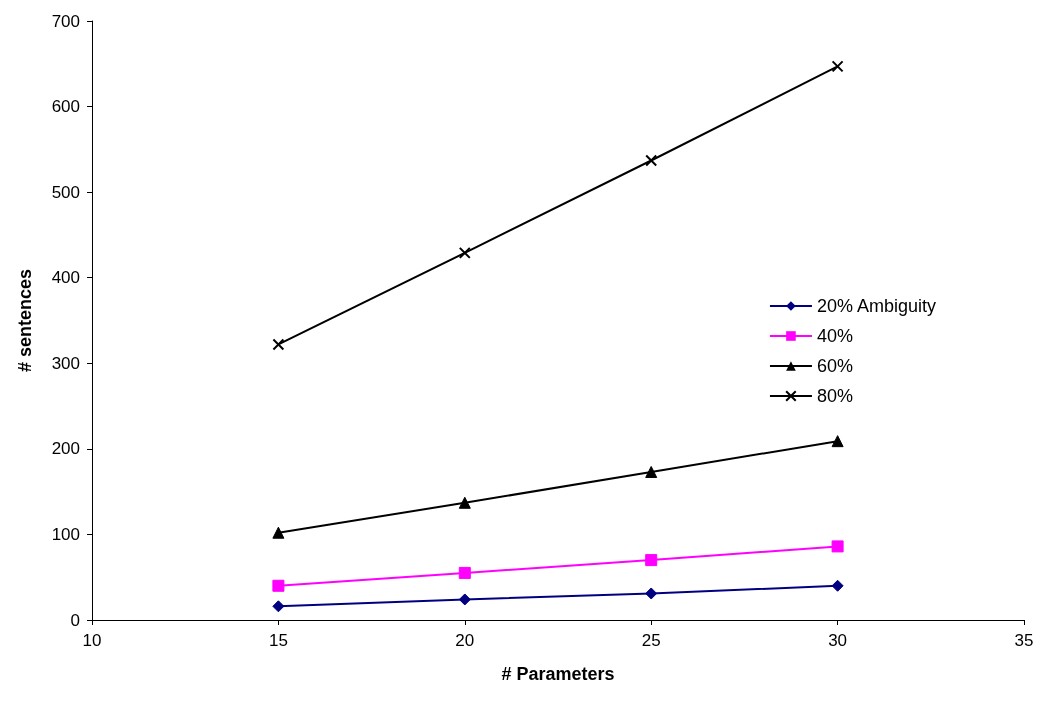 The width and height of the screenshot is (1052, 702). What do you see at coordinates (65, 192) in the screenshot?
I see `y-tick-label: 500` at bounding box center [65, 192].